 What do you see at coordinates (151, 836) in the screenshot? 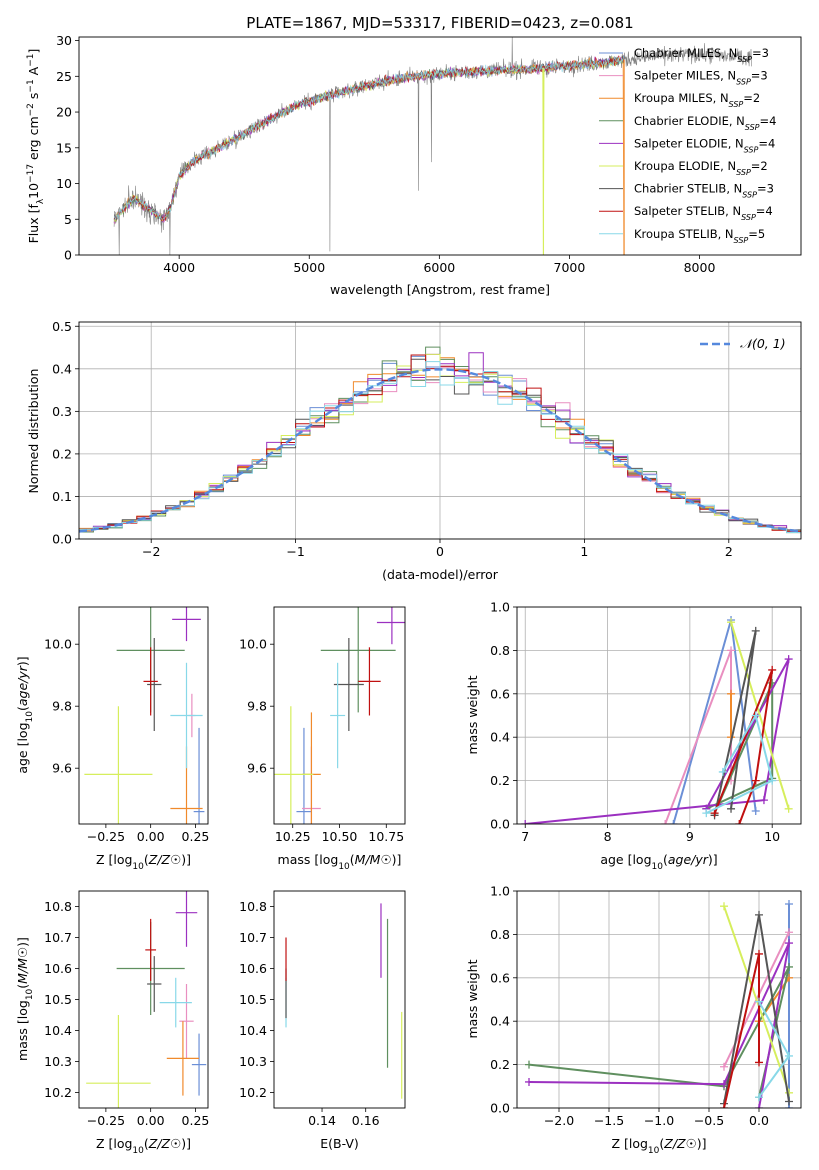
I see `x-tick-label: 0.00` at bounding box center [151, 836].